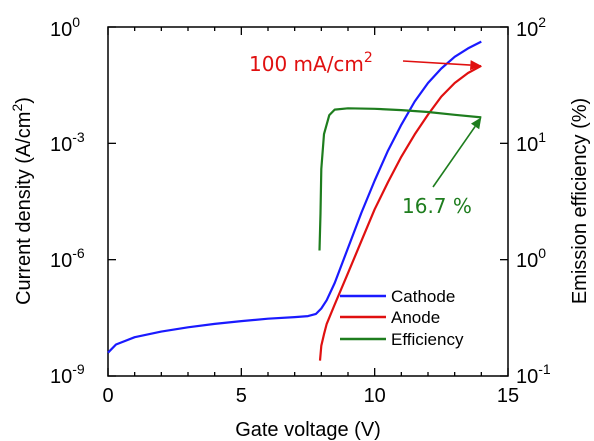 The height and width of the screenshot is (441, 594). Describe the element at coordinates (533, 374) in the screenshot. I see `y-right-tick-label: 10⁻¹` at that location.